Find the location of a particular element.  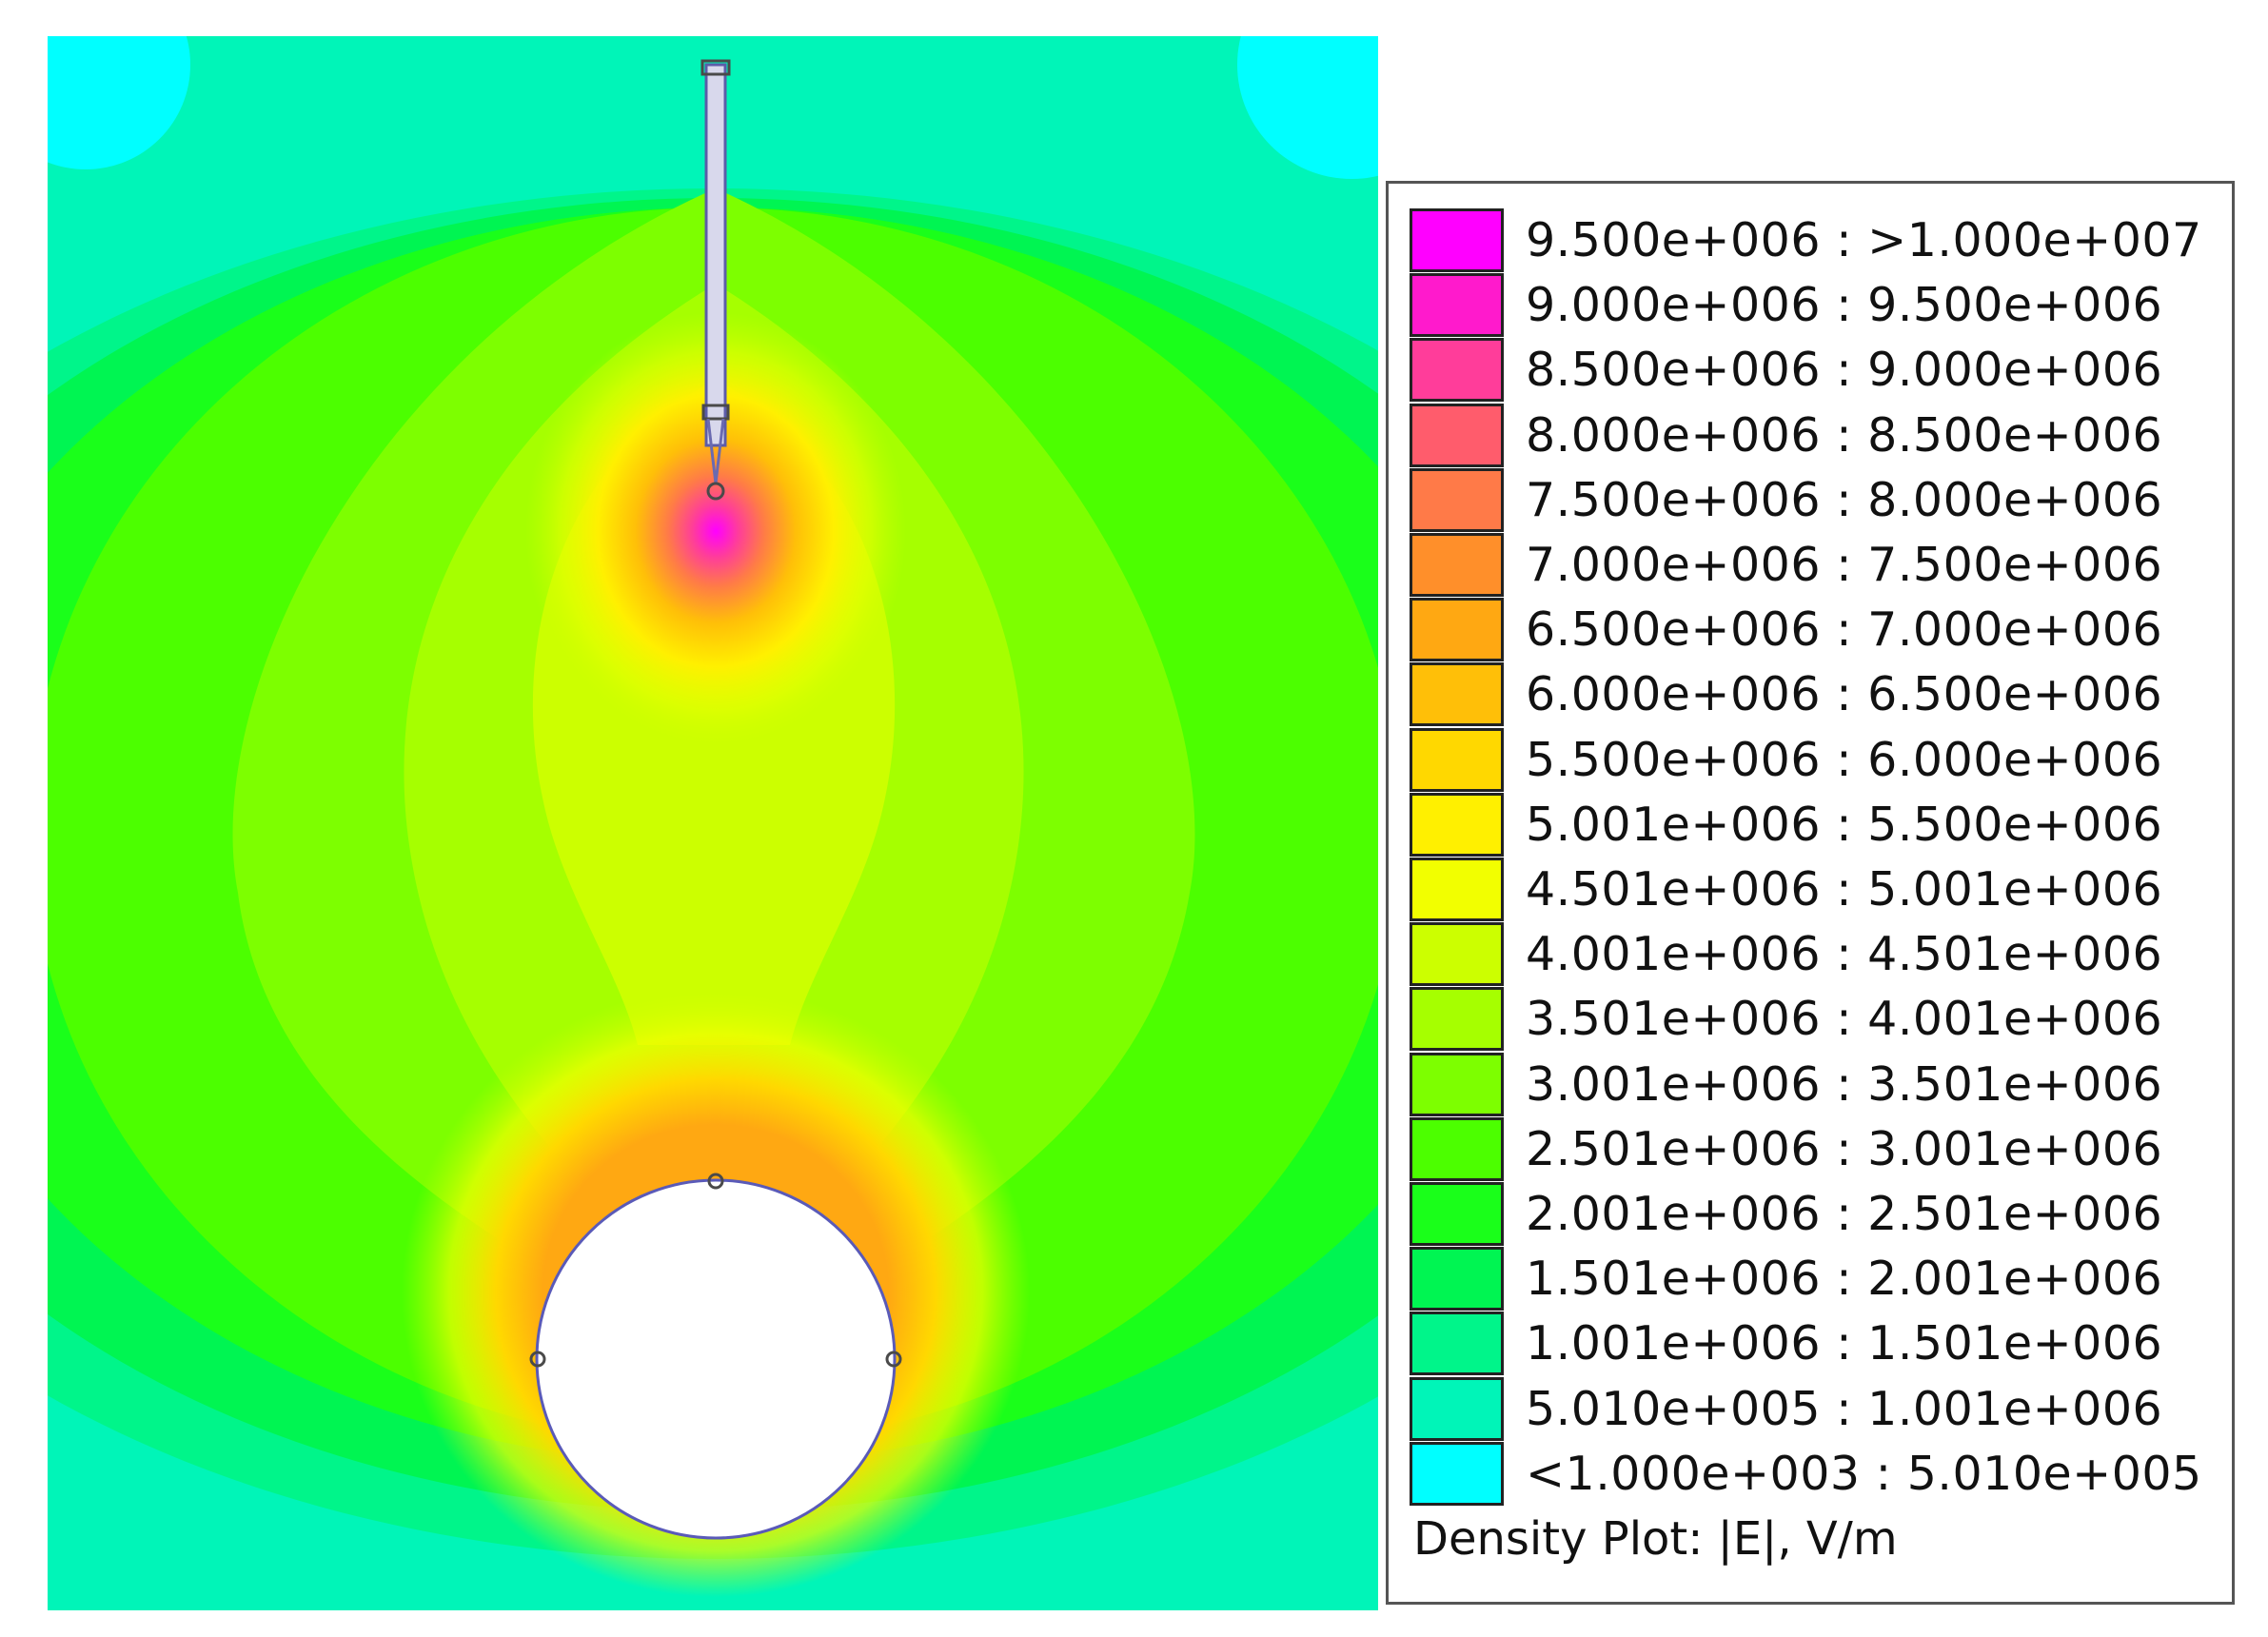

legend-row: 6.000e+006 : 6.500e+006 is located at coordinates (1819, 695).